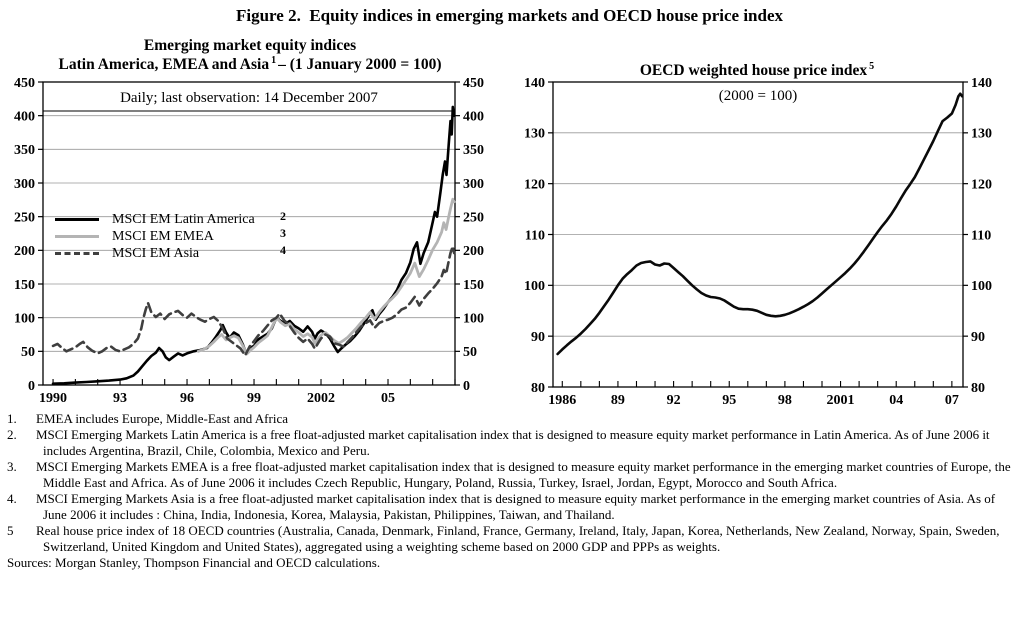 The image size is (1019, 633). What do you see at coordinates (896, 400) in the screenshot?
I see `x-tick-label: 04` at bounding box center [896, 400].